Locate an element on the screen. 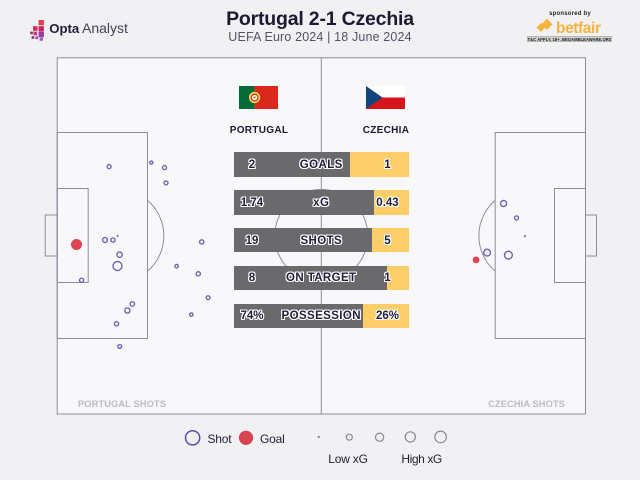 The width and height of the screenshot is (640, 480). svg-text: Analyst is located at coordinates (105, 28).